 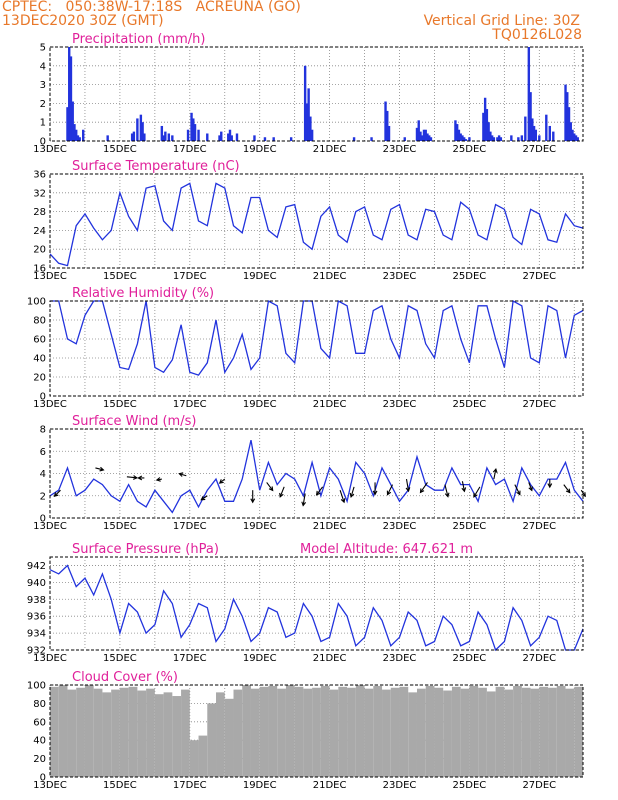 I want to click on press-ytick-label: 942, so click(x=36, y=566).